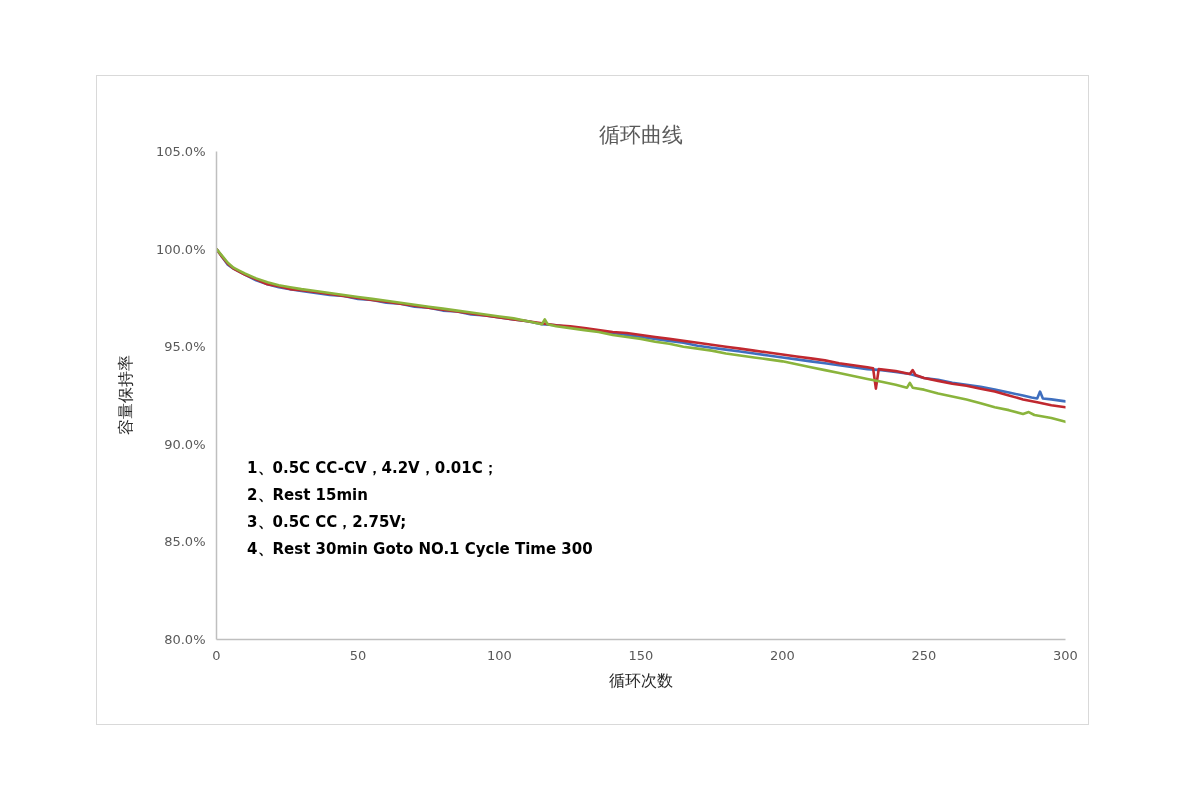  What do you see at coordinates (372, 467) in the screenshot?
I see `annotation: 1、0.5C CC-CV，4.2V，0.01C；` at bounding box center [372, 467].